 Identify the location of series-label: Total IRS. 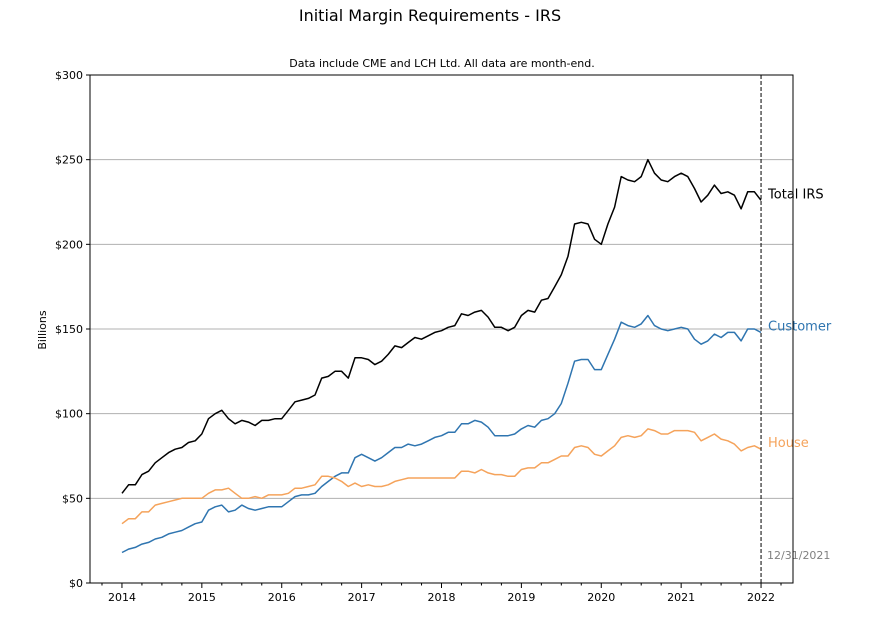
(795, 194).